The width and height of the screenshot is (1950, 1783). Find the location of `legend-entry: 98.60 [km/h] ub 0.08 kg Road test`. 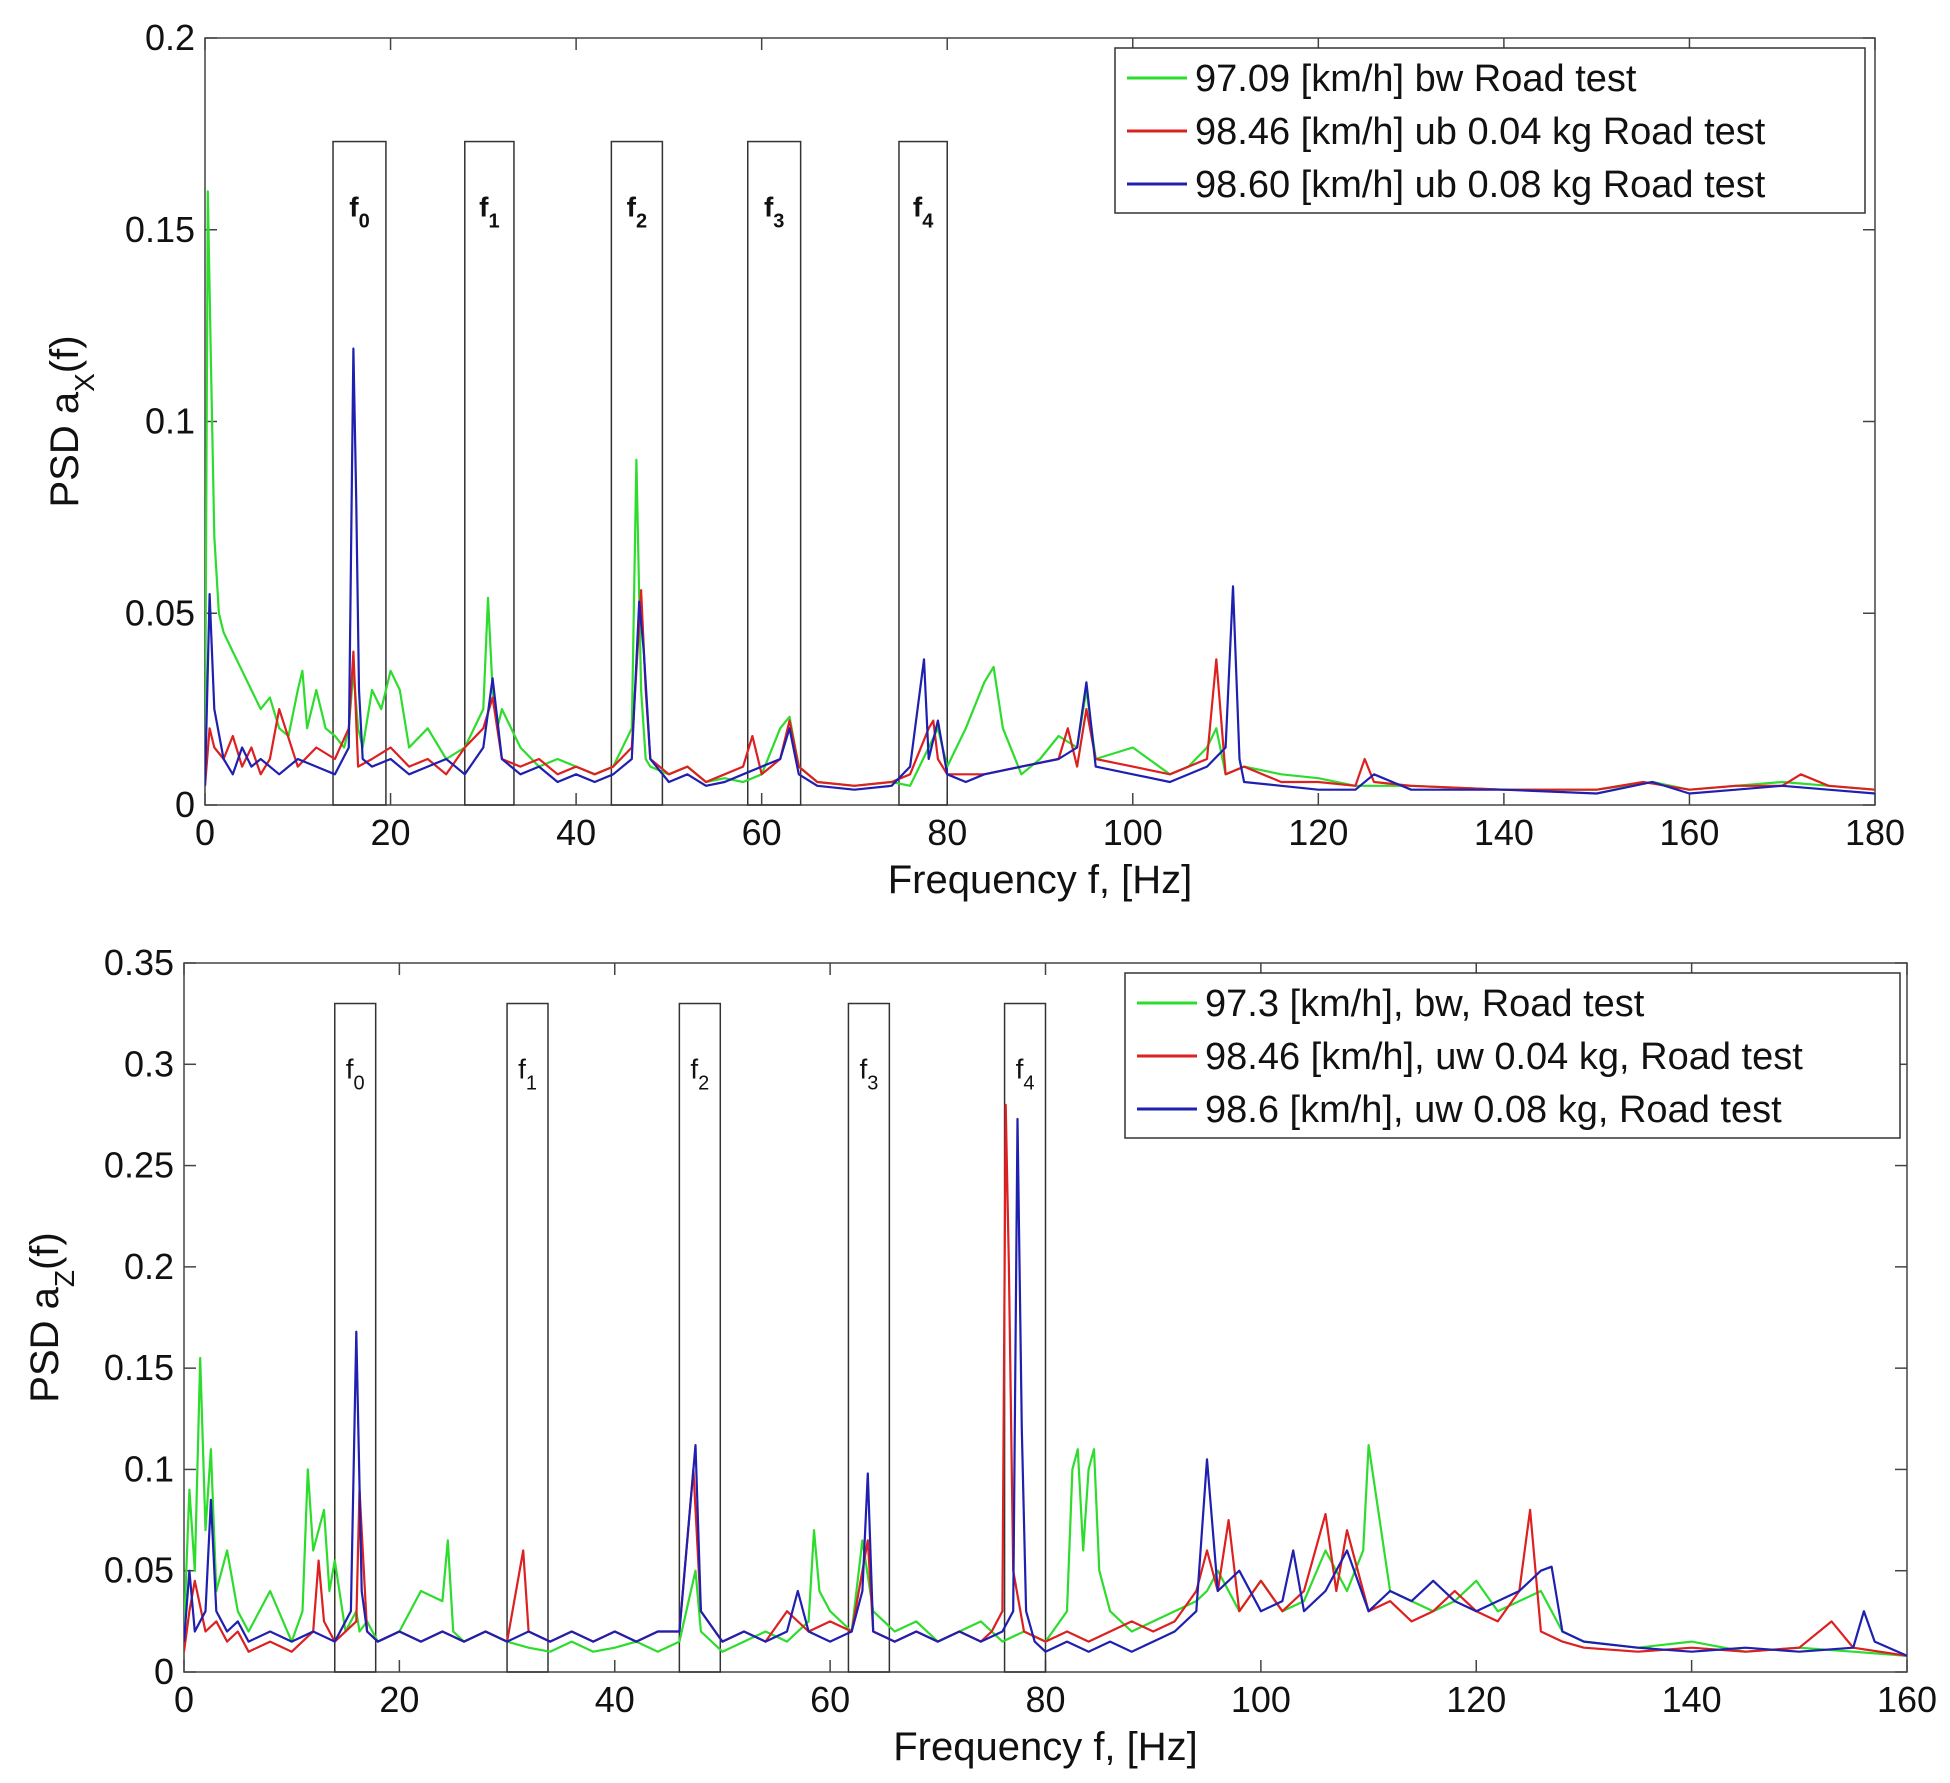

legend-entry: 98.60 [km/h] ub 0.08 kg Road test is located at coordinates (1480, 185).